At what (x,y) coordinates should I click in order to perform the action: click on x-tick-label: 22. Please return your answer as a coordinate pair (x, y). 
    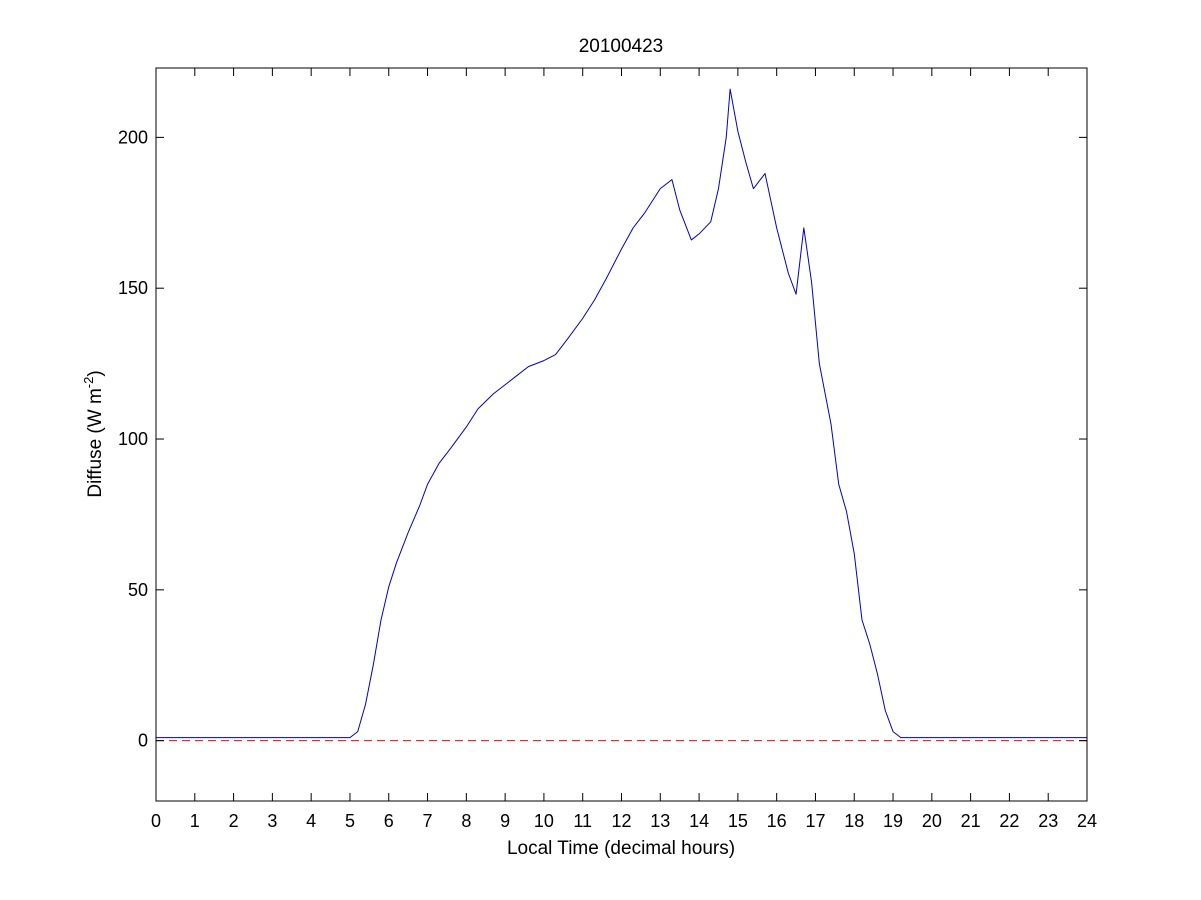
    Looking at the image, I should click on (1009, 821).